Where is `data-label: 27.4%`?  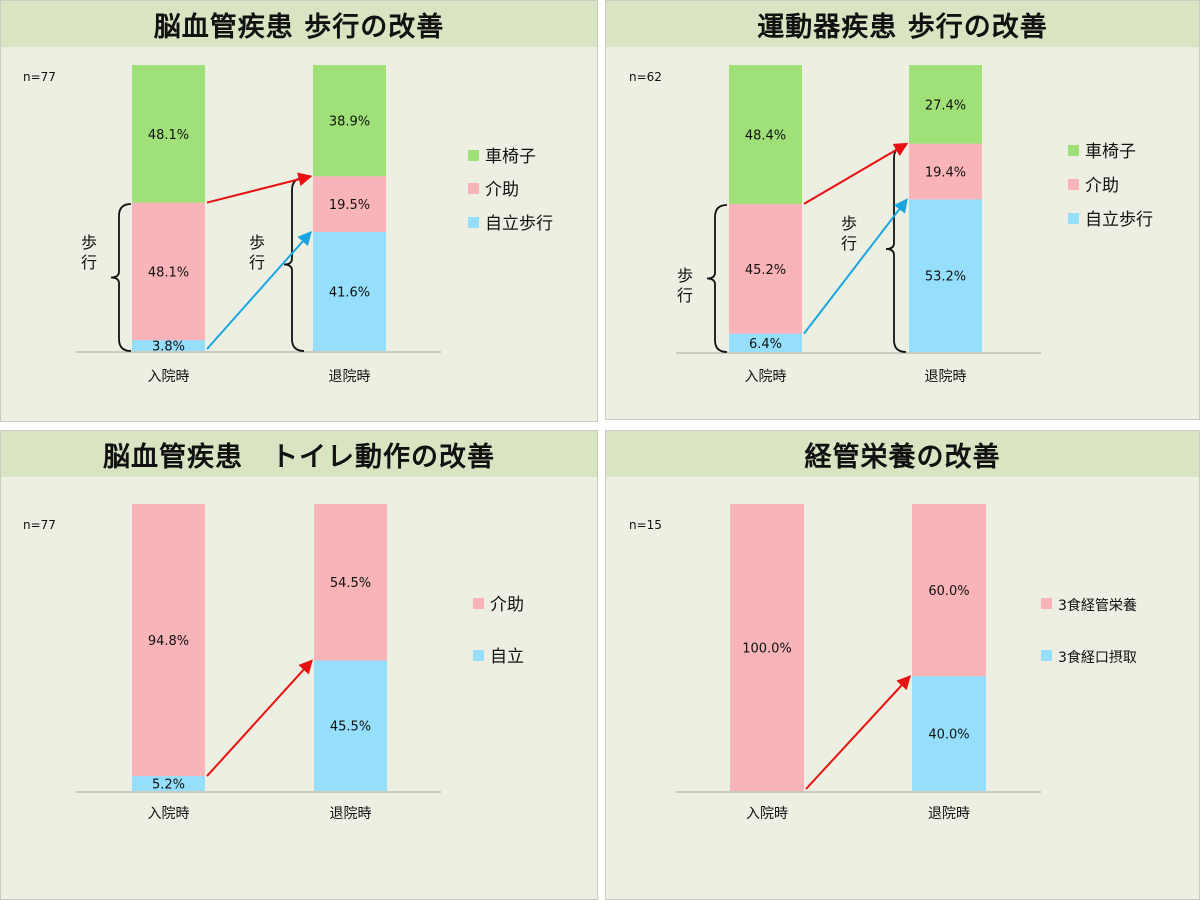
data-label: 27.4% is located at coordinates (945, 105).